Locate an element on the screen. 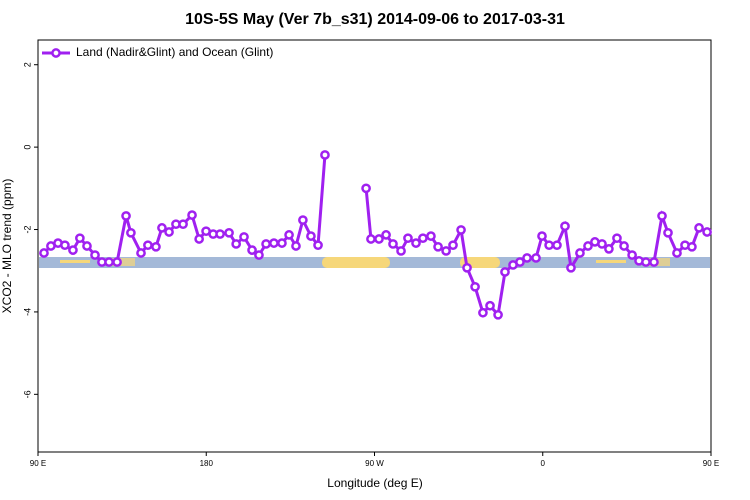 This screenshot has width=750, height=500. x-tick-label: 180 is located at coordinates (207, 463).